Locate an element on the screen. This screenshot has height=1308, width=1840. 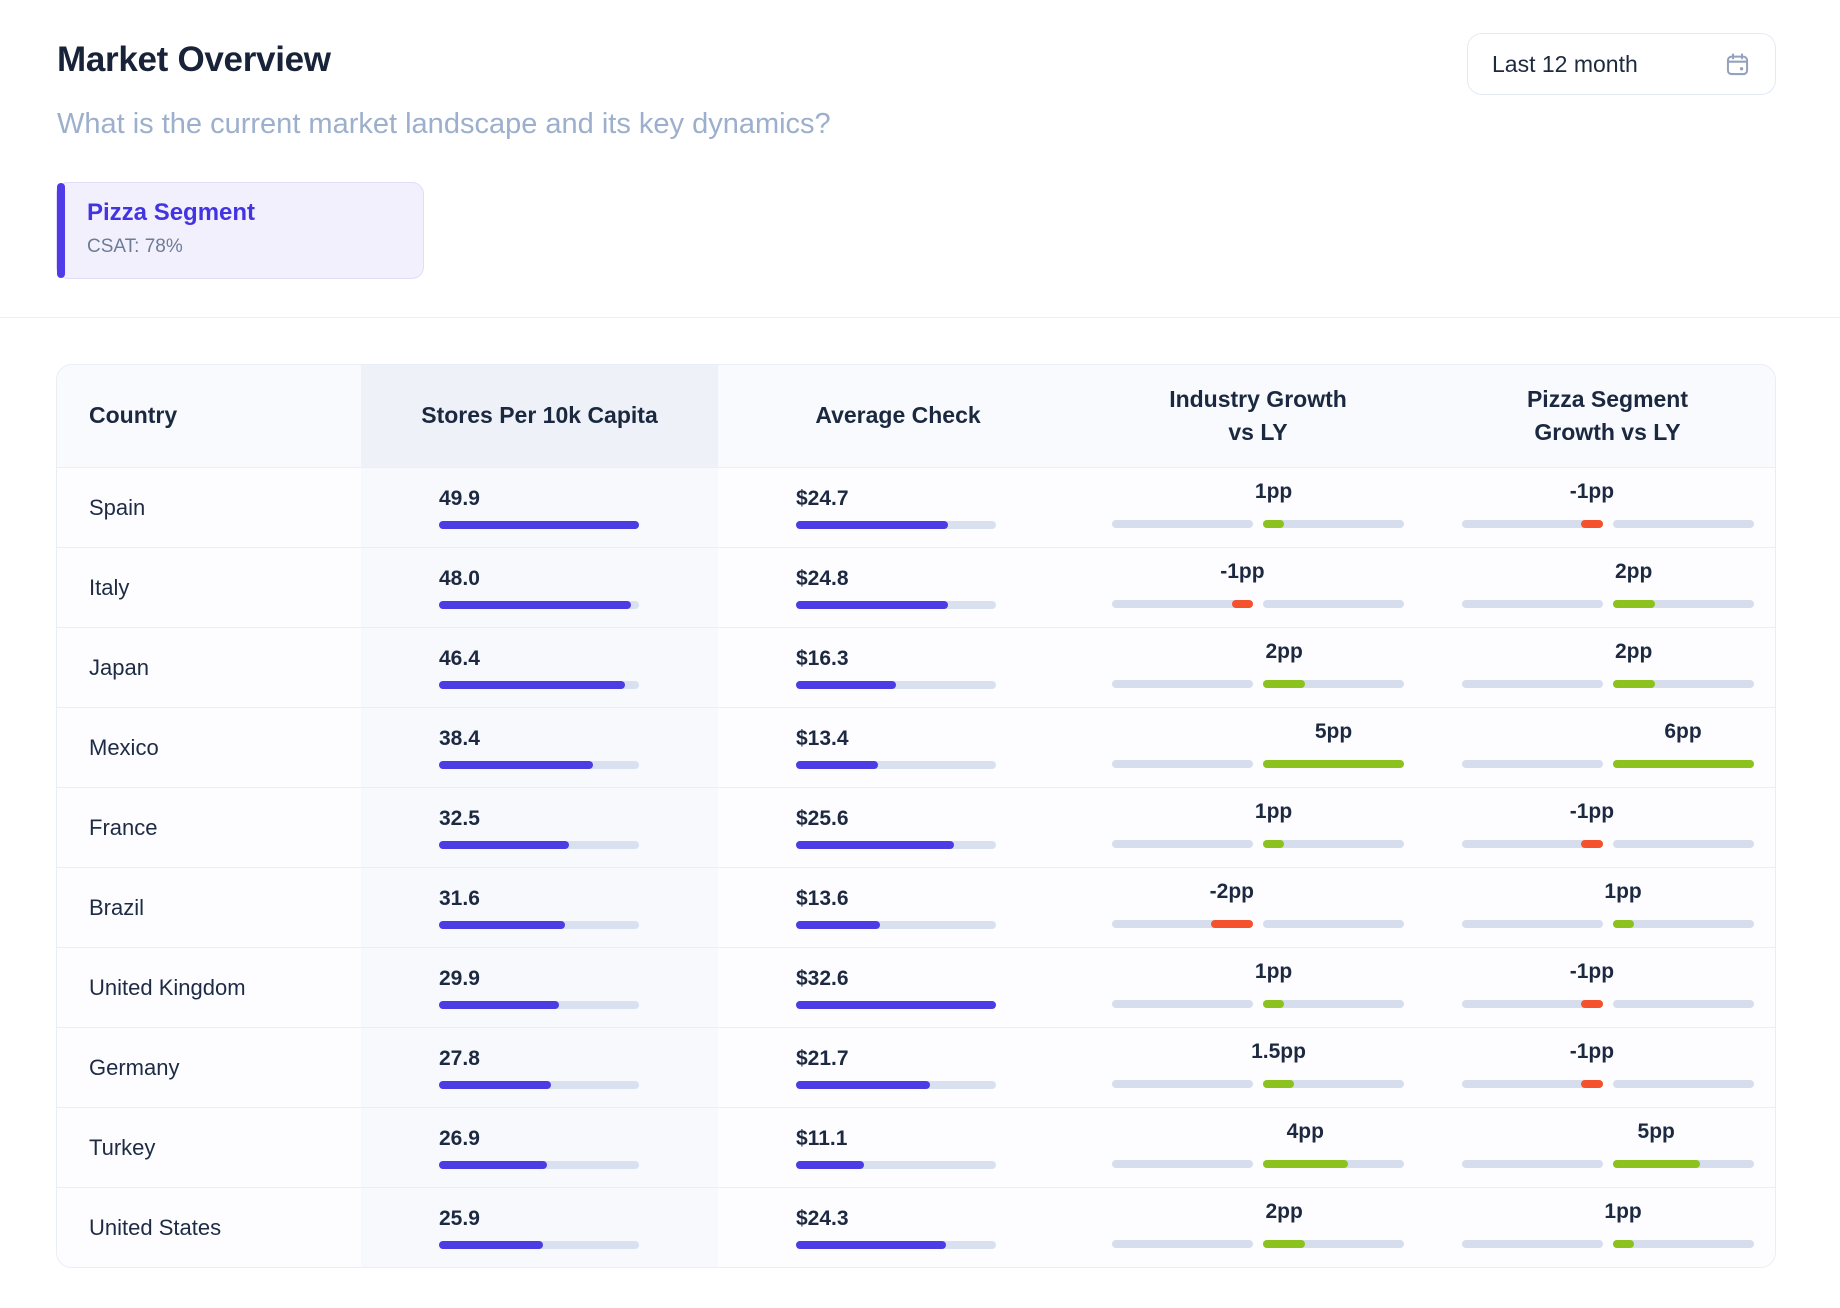
stores-bar: 46.4 is located at coordinates (500, 668).